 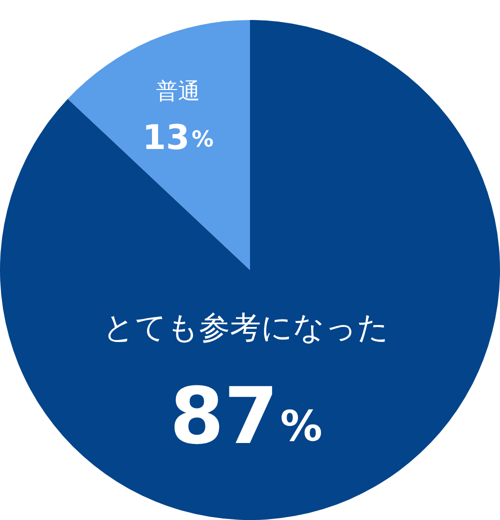 What do you see at coordinates (178, 138) in the screenshot?
I see `data-label: 13%` at bounding box center [178, 138].